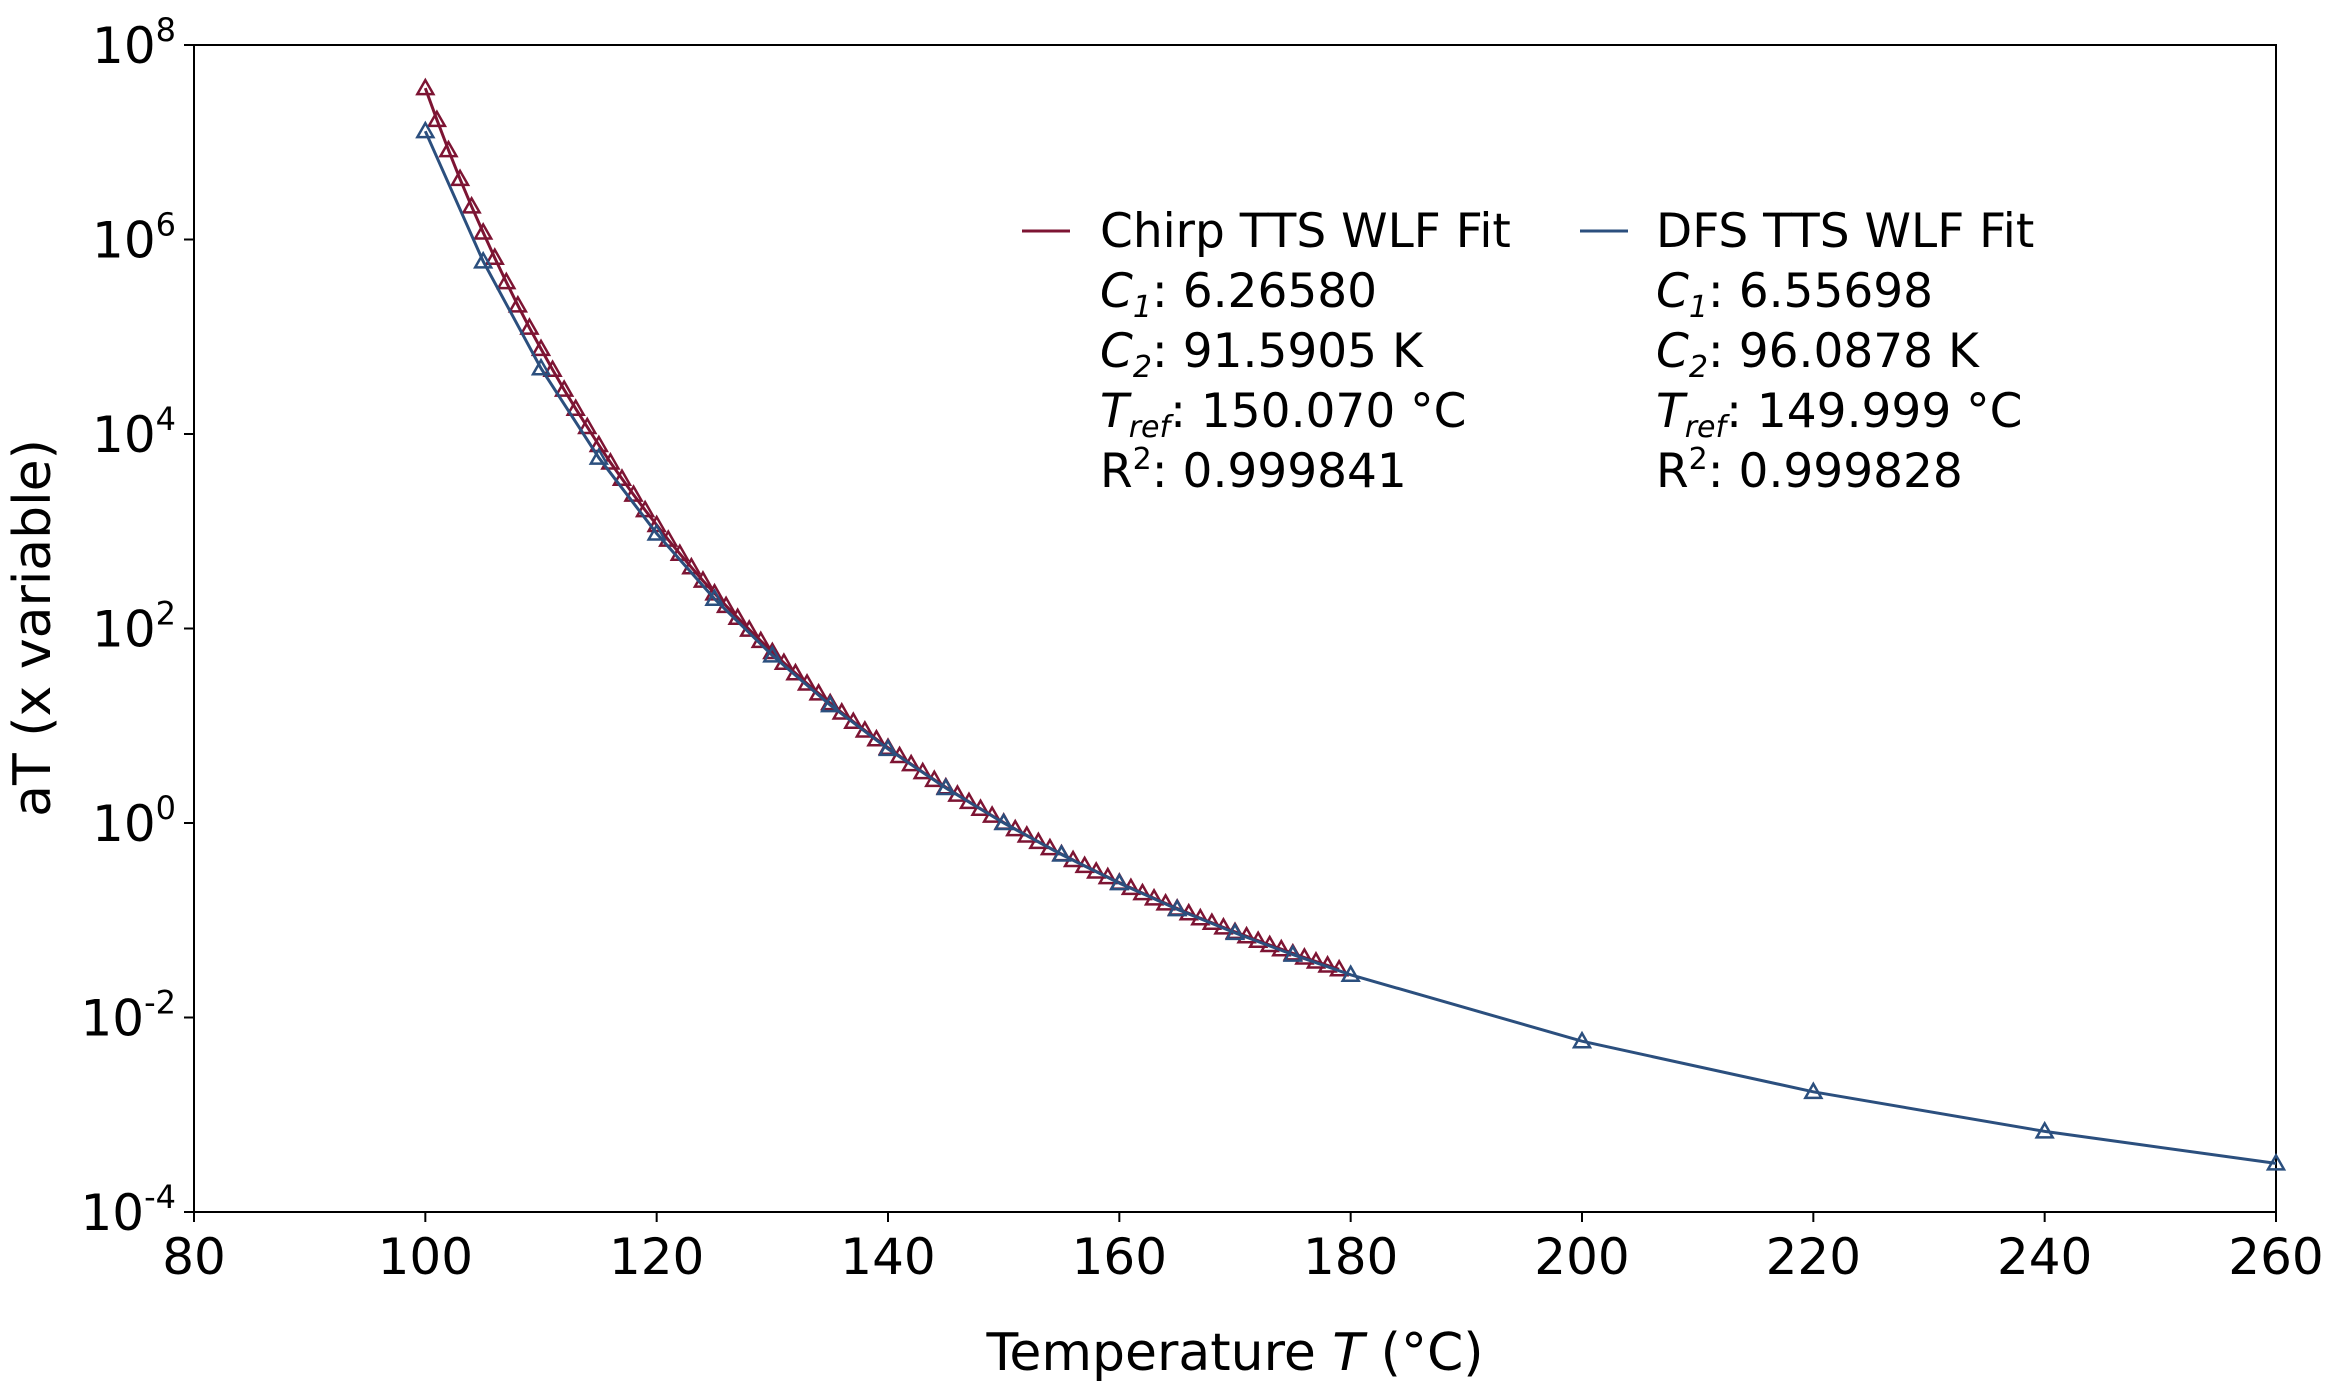 The height and width of the screenshot is (1394, 2337). Describe the element at coordinates (1305, 231) in the screenshot. I see `legend-label-chirp: Chirp TTS WLF Fit` at that location.